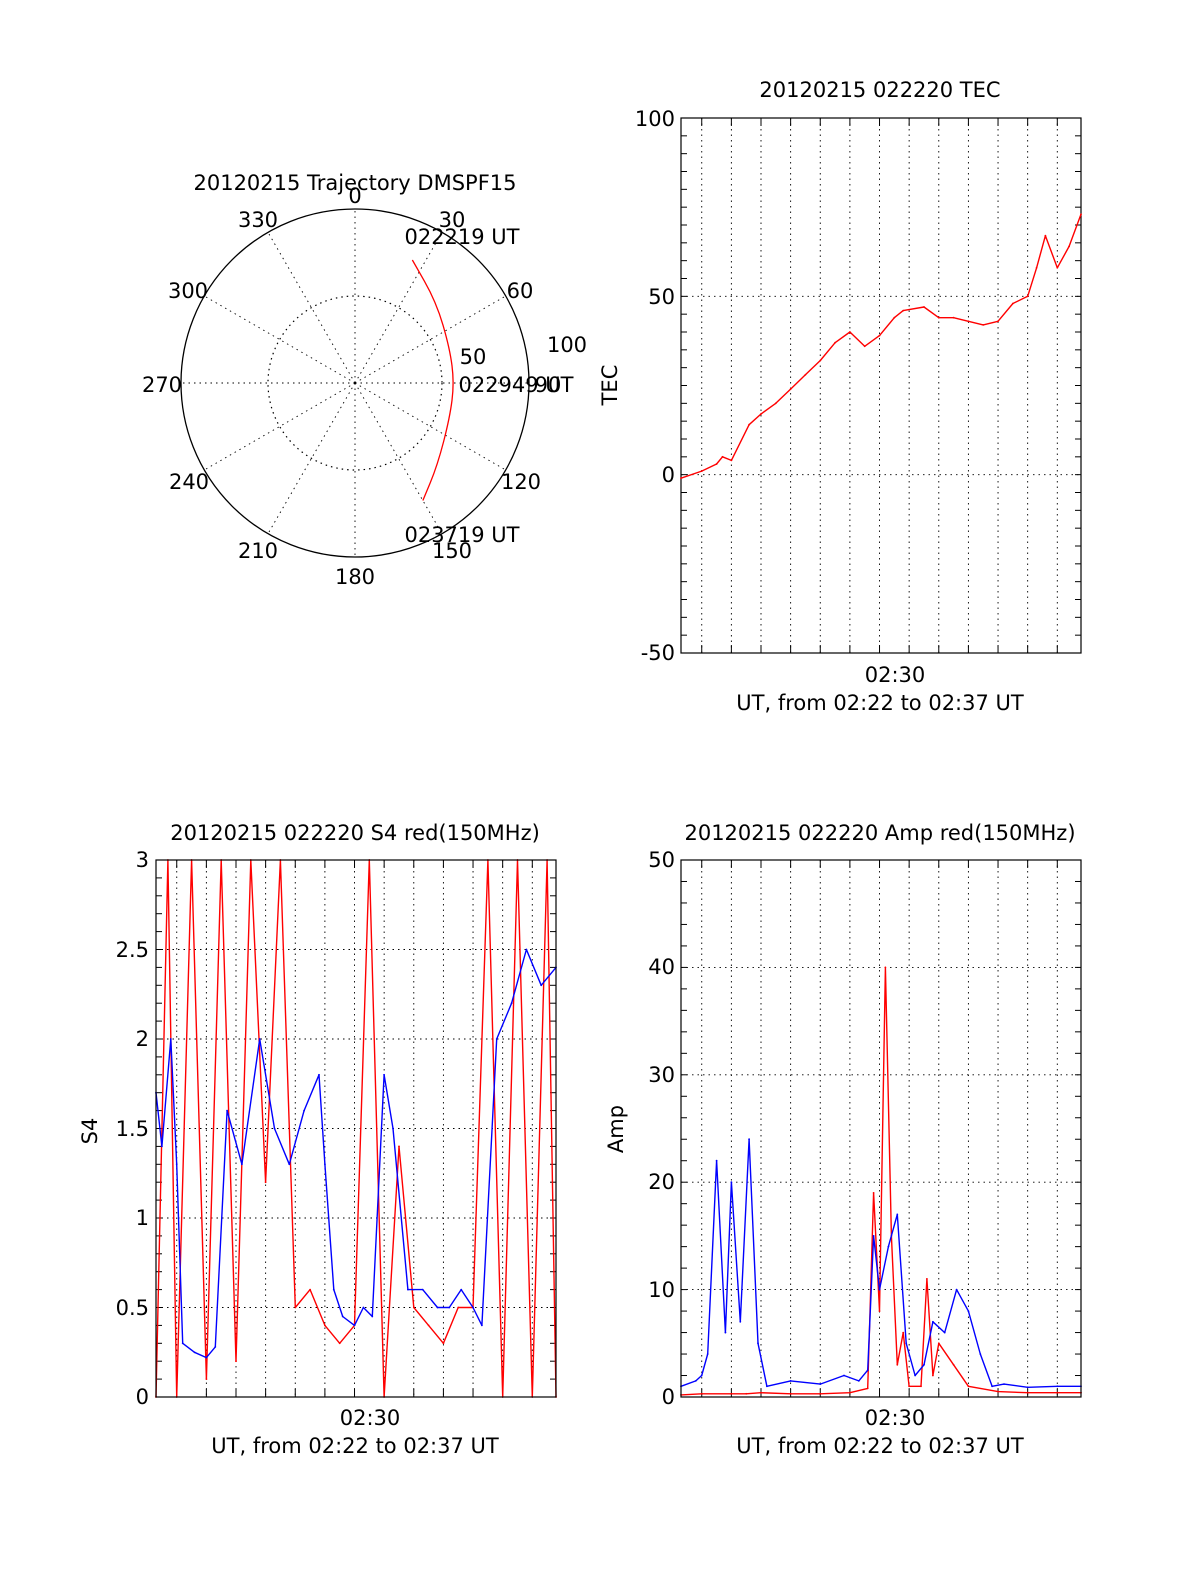 The width and height of the screenshot is (1200, 1575). What do you see at coordinates (132, 1129) in the screenshot?
I see `s4-ytick-1.5: 1.5` at bounding box center [132, 1129].